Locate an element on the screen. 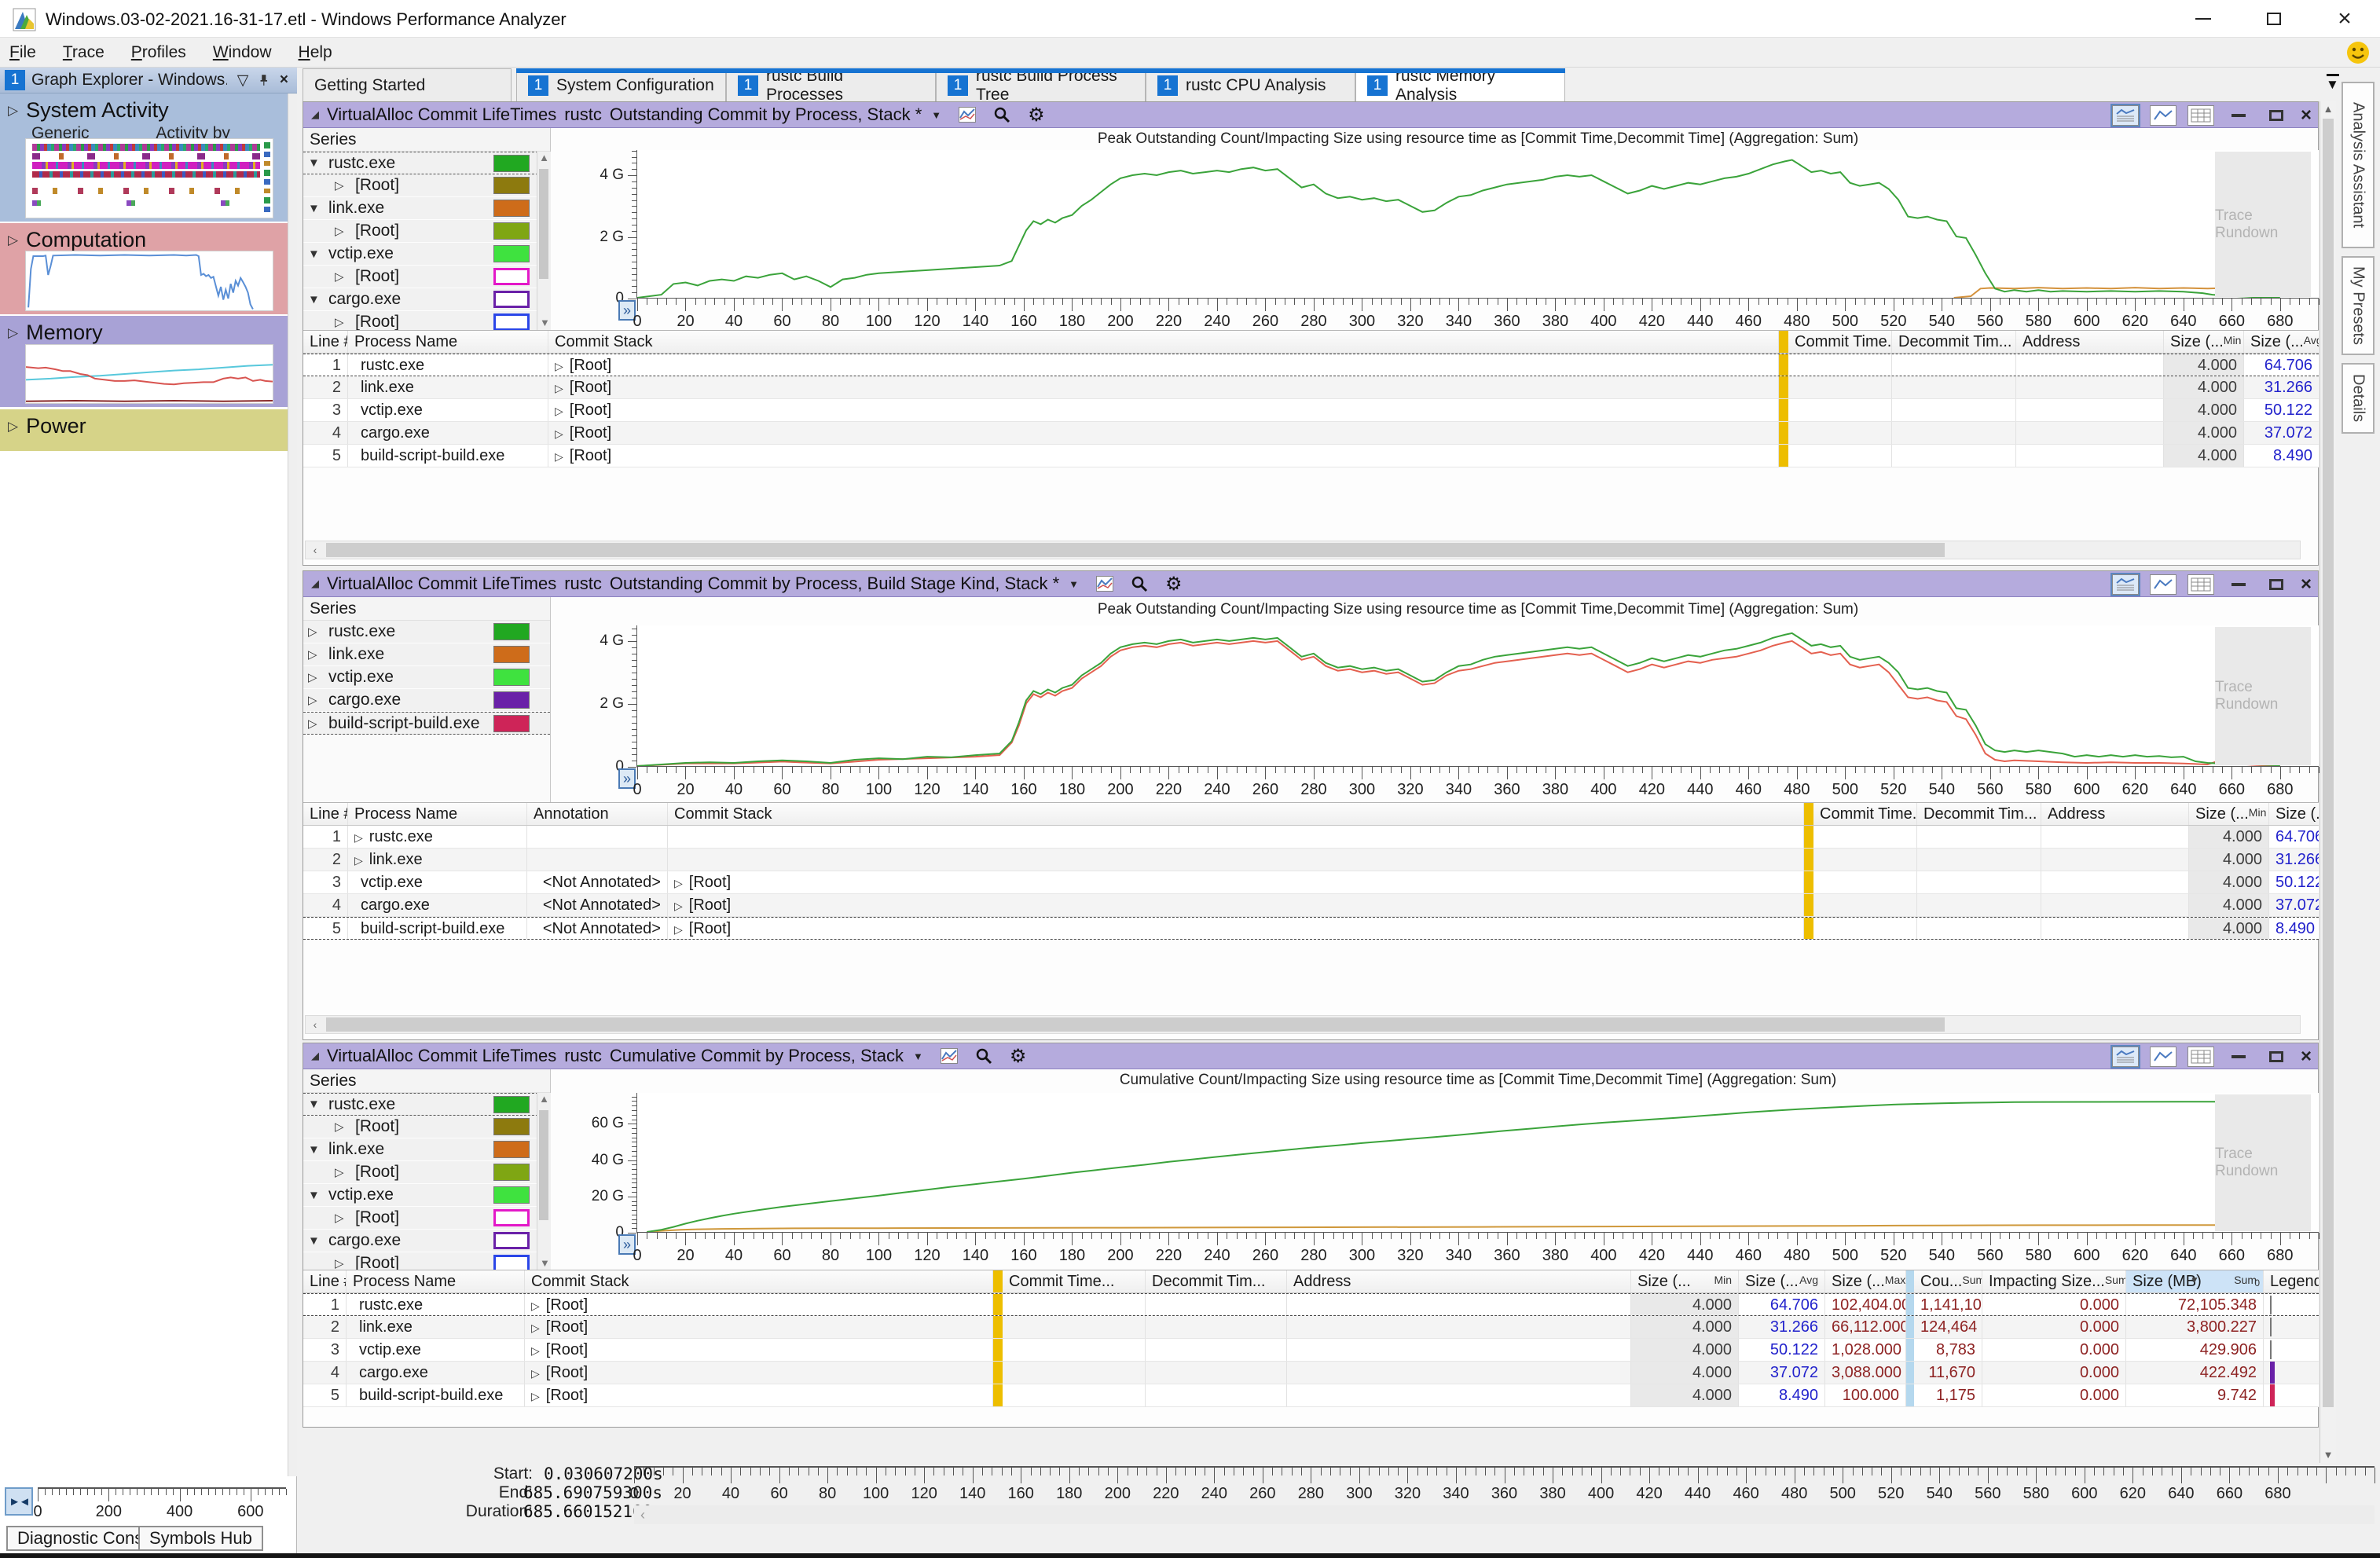 This screenshot has height=1558, width=2380. tab-system-configuration: 1 System Configuration is located at coordinates (621, 85).